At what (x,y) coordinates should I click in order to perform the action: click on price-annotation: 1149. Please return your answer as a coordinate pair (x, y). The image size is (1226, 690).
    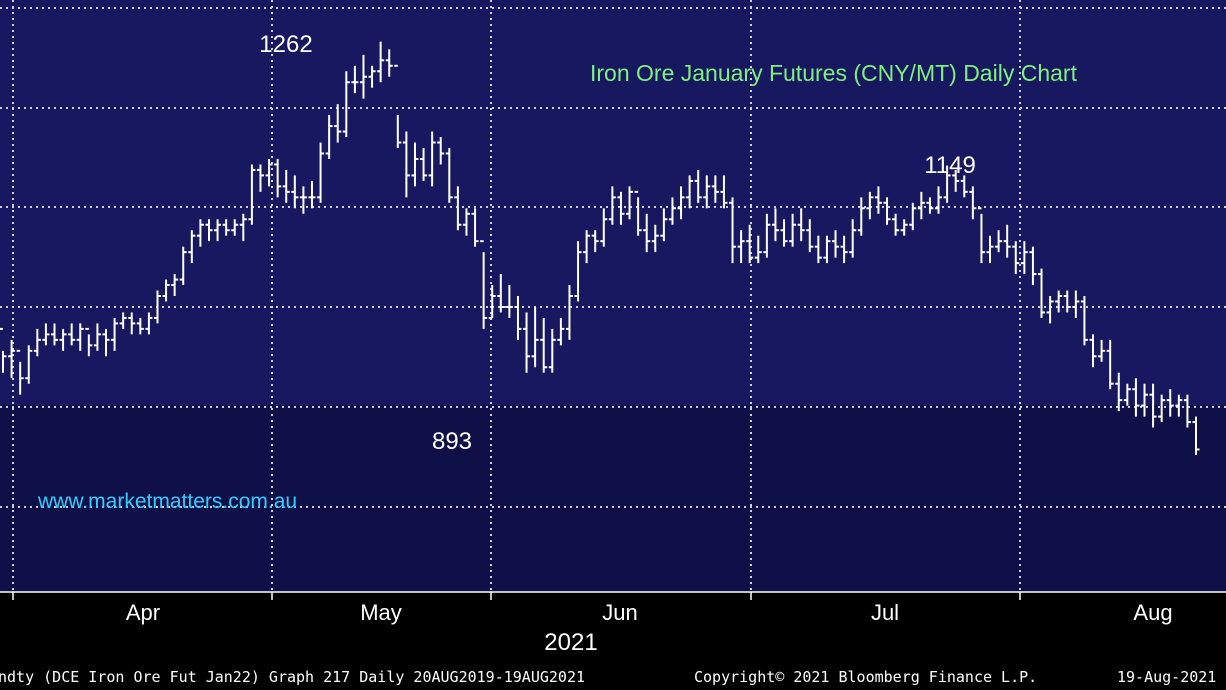
    Looking at the image, I should click on (950, 165).